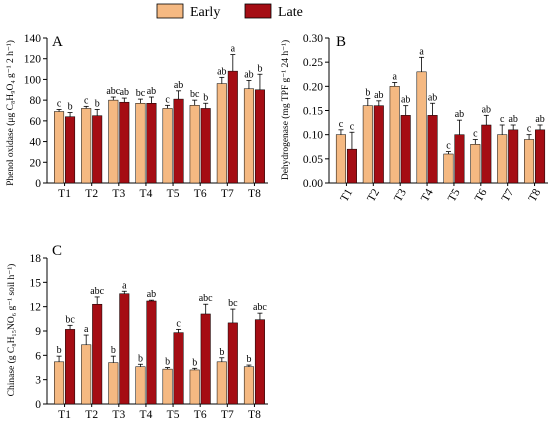 This screenshot has height=425, width=550. Describe the element at coordinates (170, 11) in the screenshot. I see `legend-swatch-early` at that location.